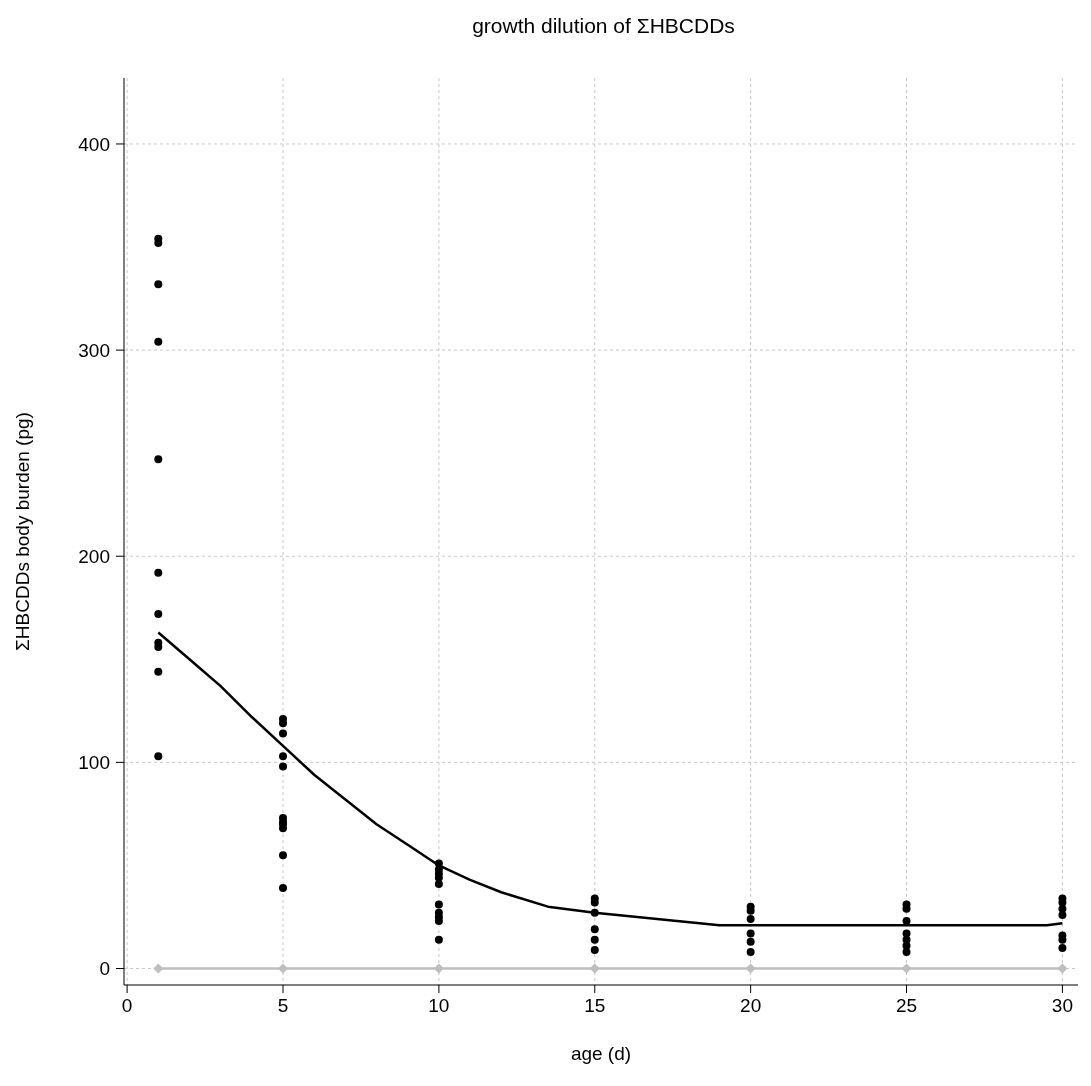 The image size is (1091, 1086). What do you see at coordinates (595, 1006) in the screenshot?
I see `x-tick-label: 15` at bounding box center [595, 1006].